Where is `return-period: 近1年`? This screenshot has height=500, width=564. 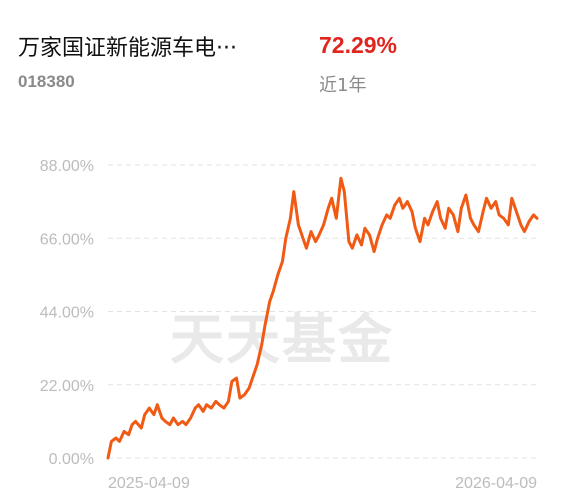 return-period: 近1年 is located at coordinates (343, 85).